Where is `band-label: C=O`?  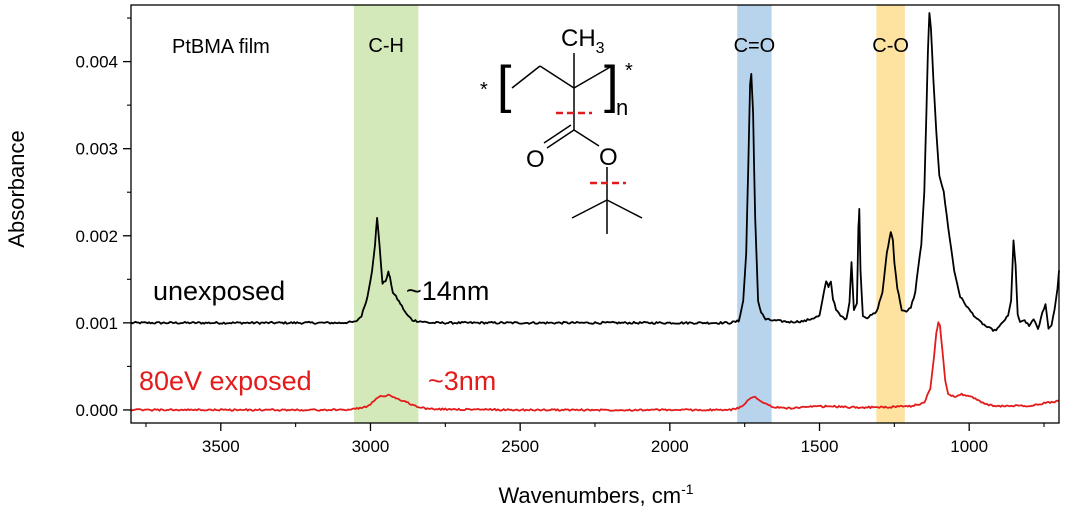
band-label: C=O is located at coordinates (755, 46).